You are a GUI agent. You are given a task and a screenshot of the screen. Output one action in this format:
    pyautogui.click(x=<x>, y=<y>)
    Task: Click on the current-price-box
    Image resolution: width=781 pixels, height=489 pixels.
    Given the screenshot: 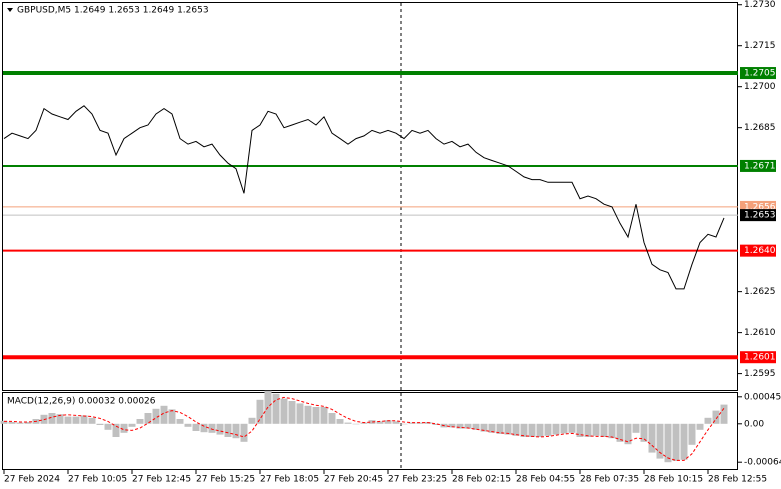 What is the action you would take?
    pyautogui.click(x=758, y=215)
    